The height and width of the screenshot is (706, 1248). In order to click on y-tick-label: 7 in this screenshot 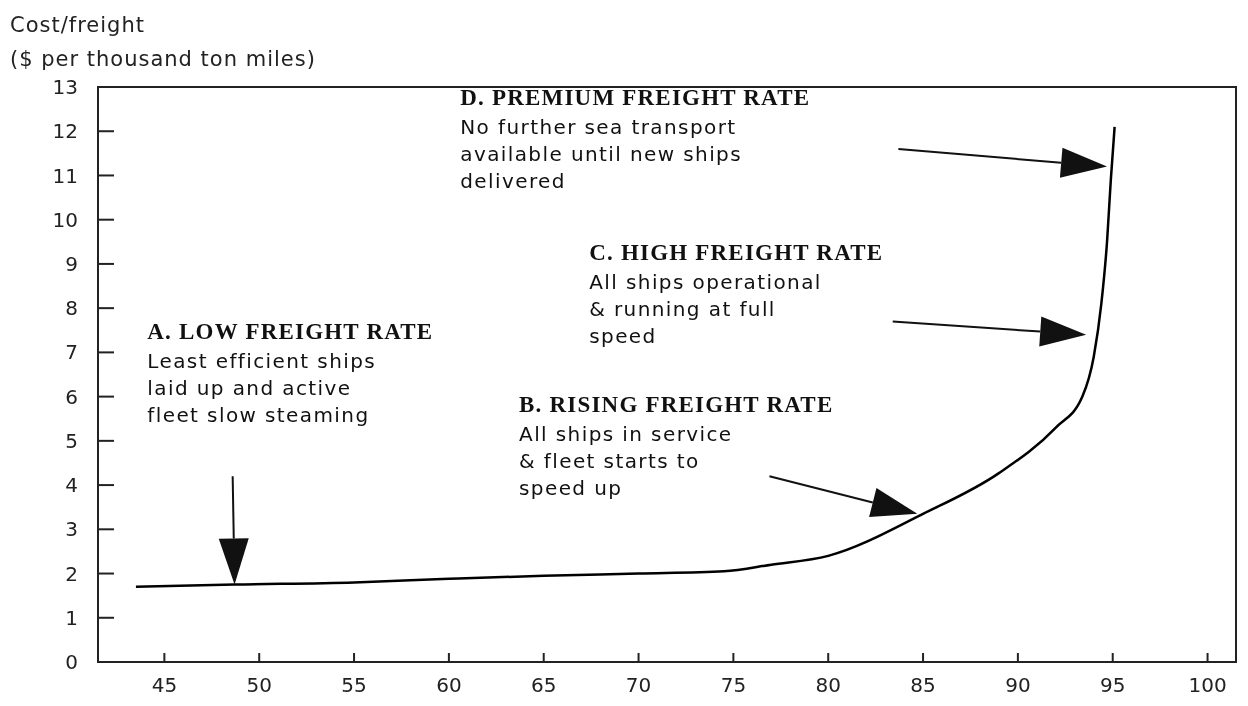, I will do `click(71, 352)`.